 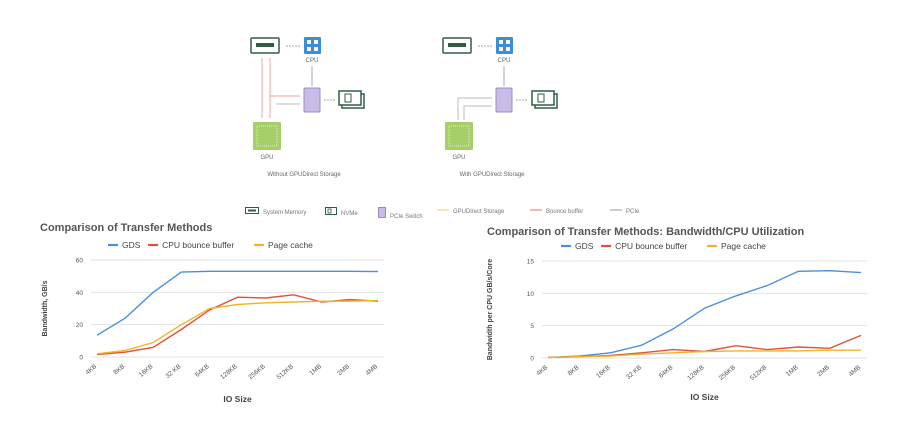 I want to click on y-axis-label: Bandwidth per CPU GB/s/Core, so click(x=490, y=310).